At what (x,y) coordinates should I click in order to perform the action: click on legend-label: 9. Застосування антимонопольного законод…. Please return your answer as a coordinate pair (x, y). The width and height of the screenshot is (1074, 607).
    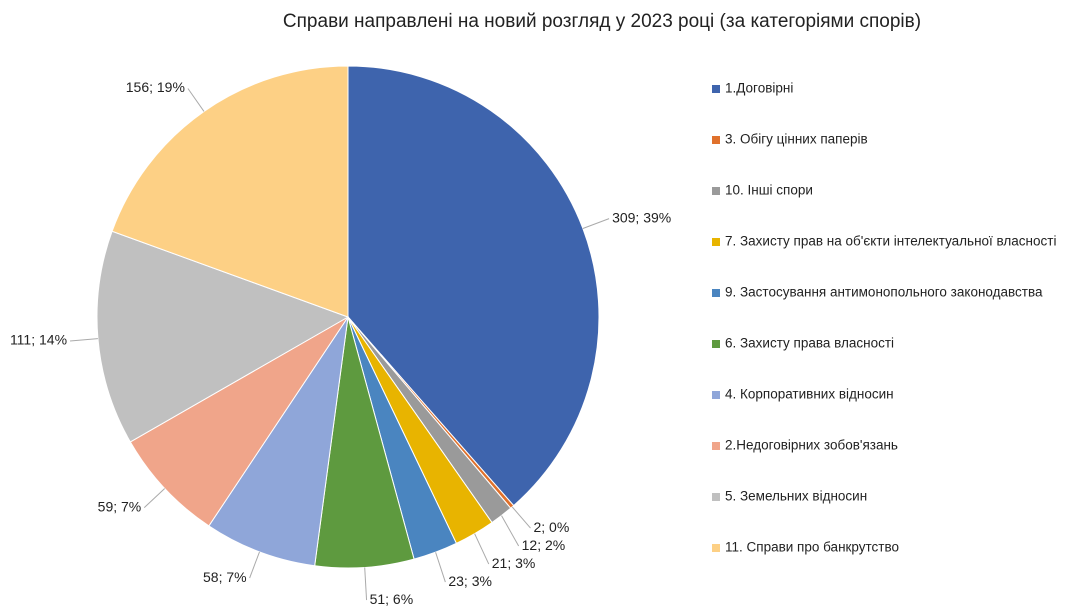
    Looking at the image, I should click on (884, 292).